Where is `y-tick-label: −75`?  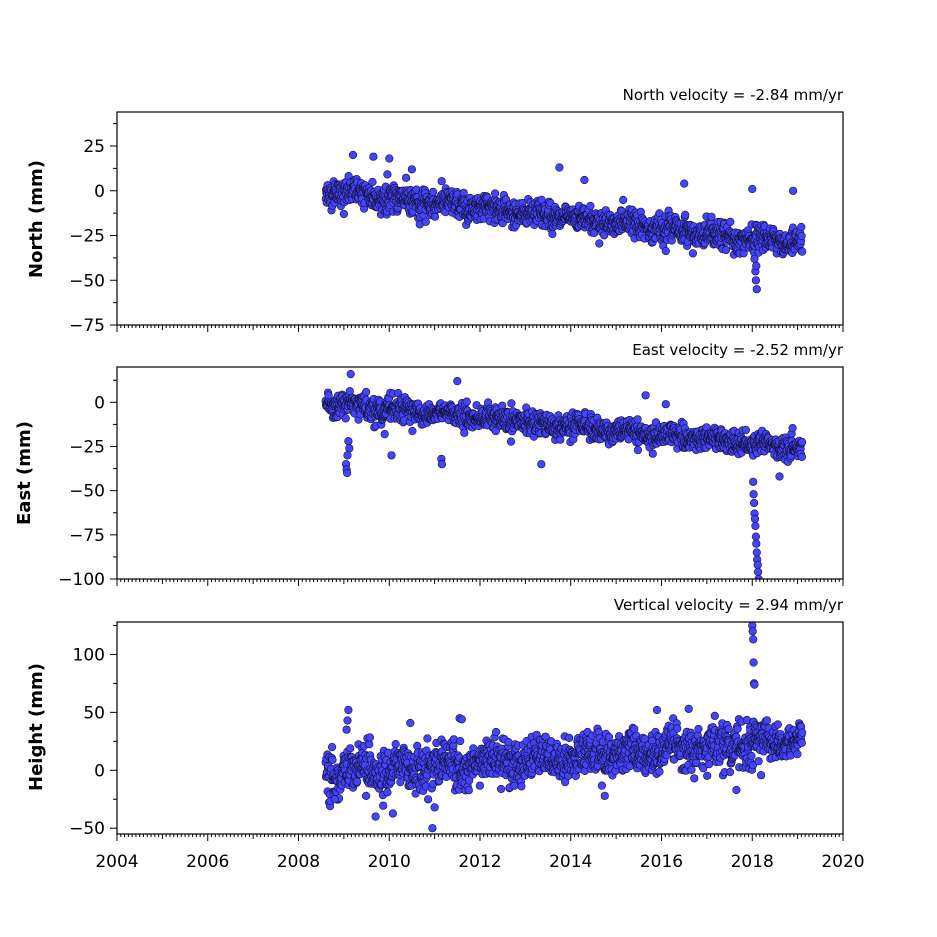
y-tick-label: −75 is located at coordinates (87, 536).